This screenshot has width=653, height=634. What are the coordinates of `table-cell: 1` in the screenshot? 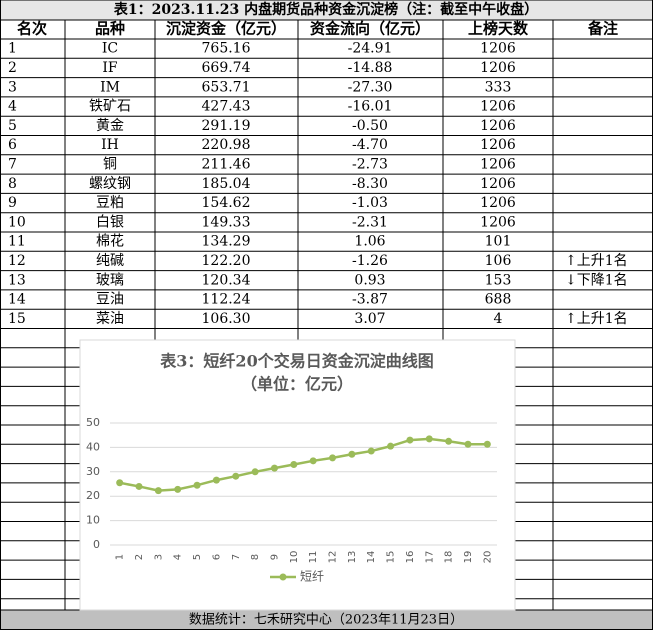 It's located at (12, 49).